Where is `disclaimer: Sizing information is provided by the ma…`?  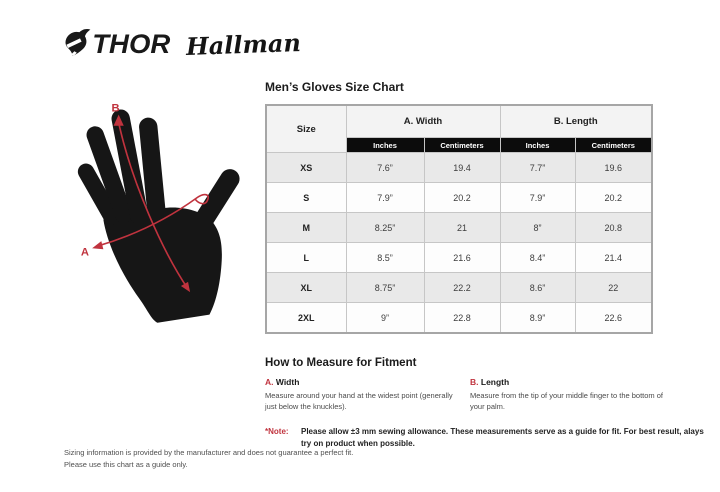 disclaimer: Sizing information is provided by the ma… is located at coordinates (208, 458).